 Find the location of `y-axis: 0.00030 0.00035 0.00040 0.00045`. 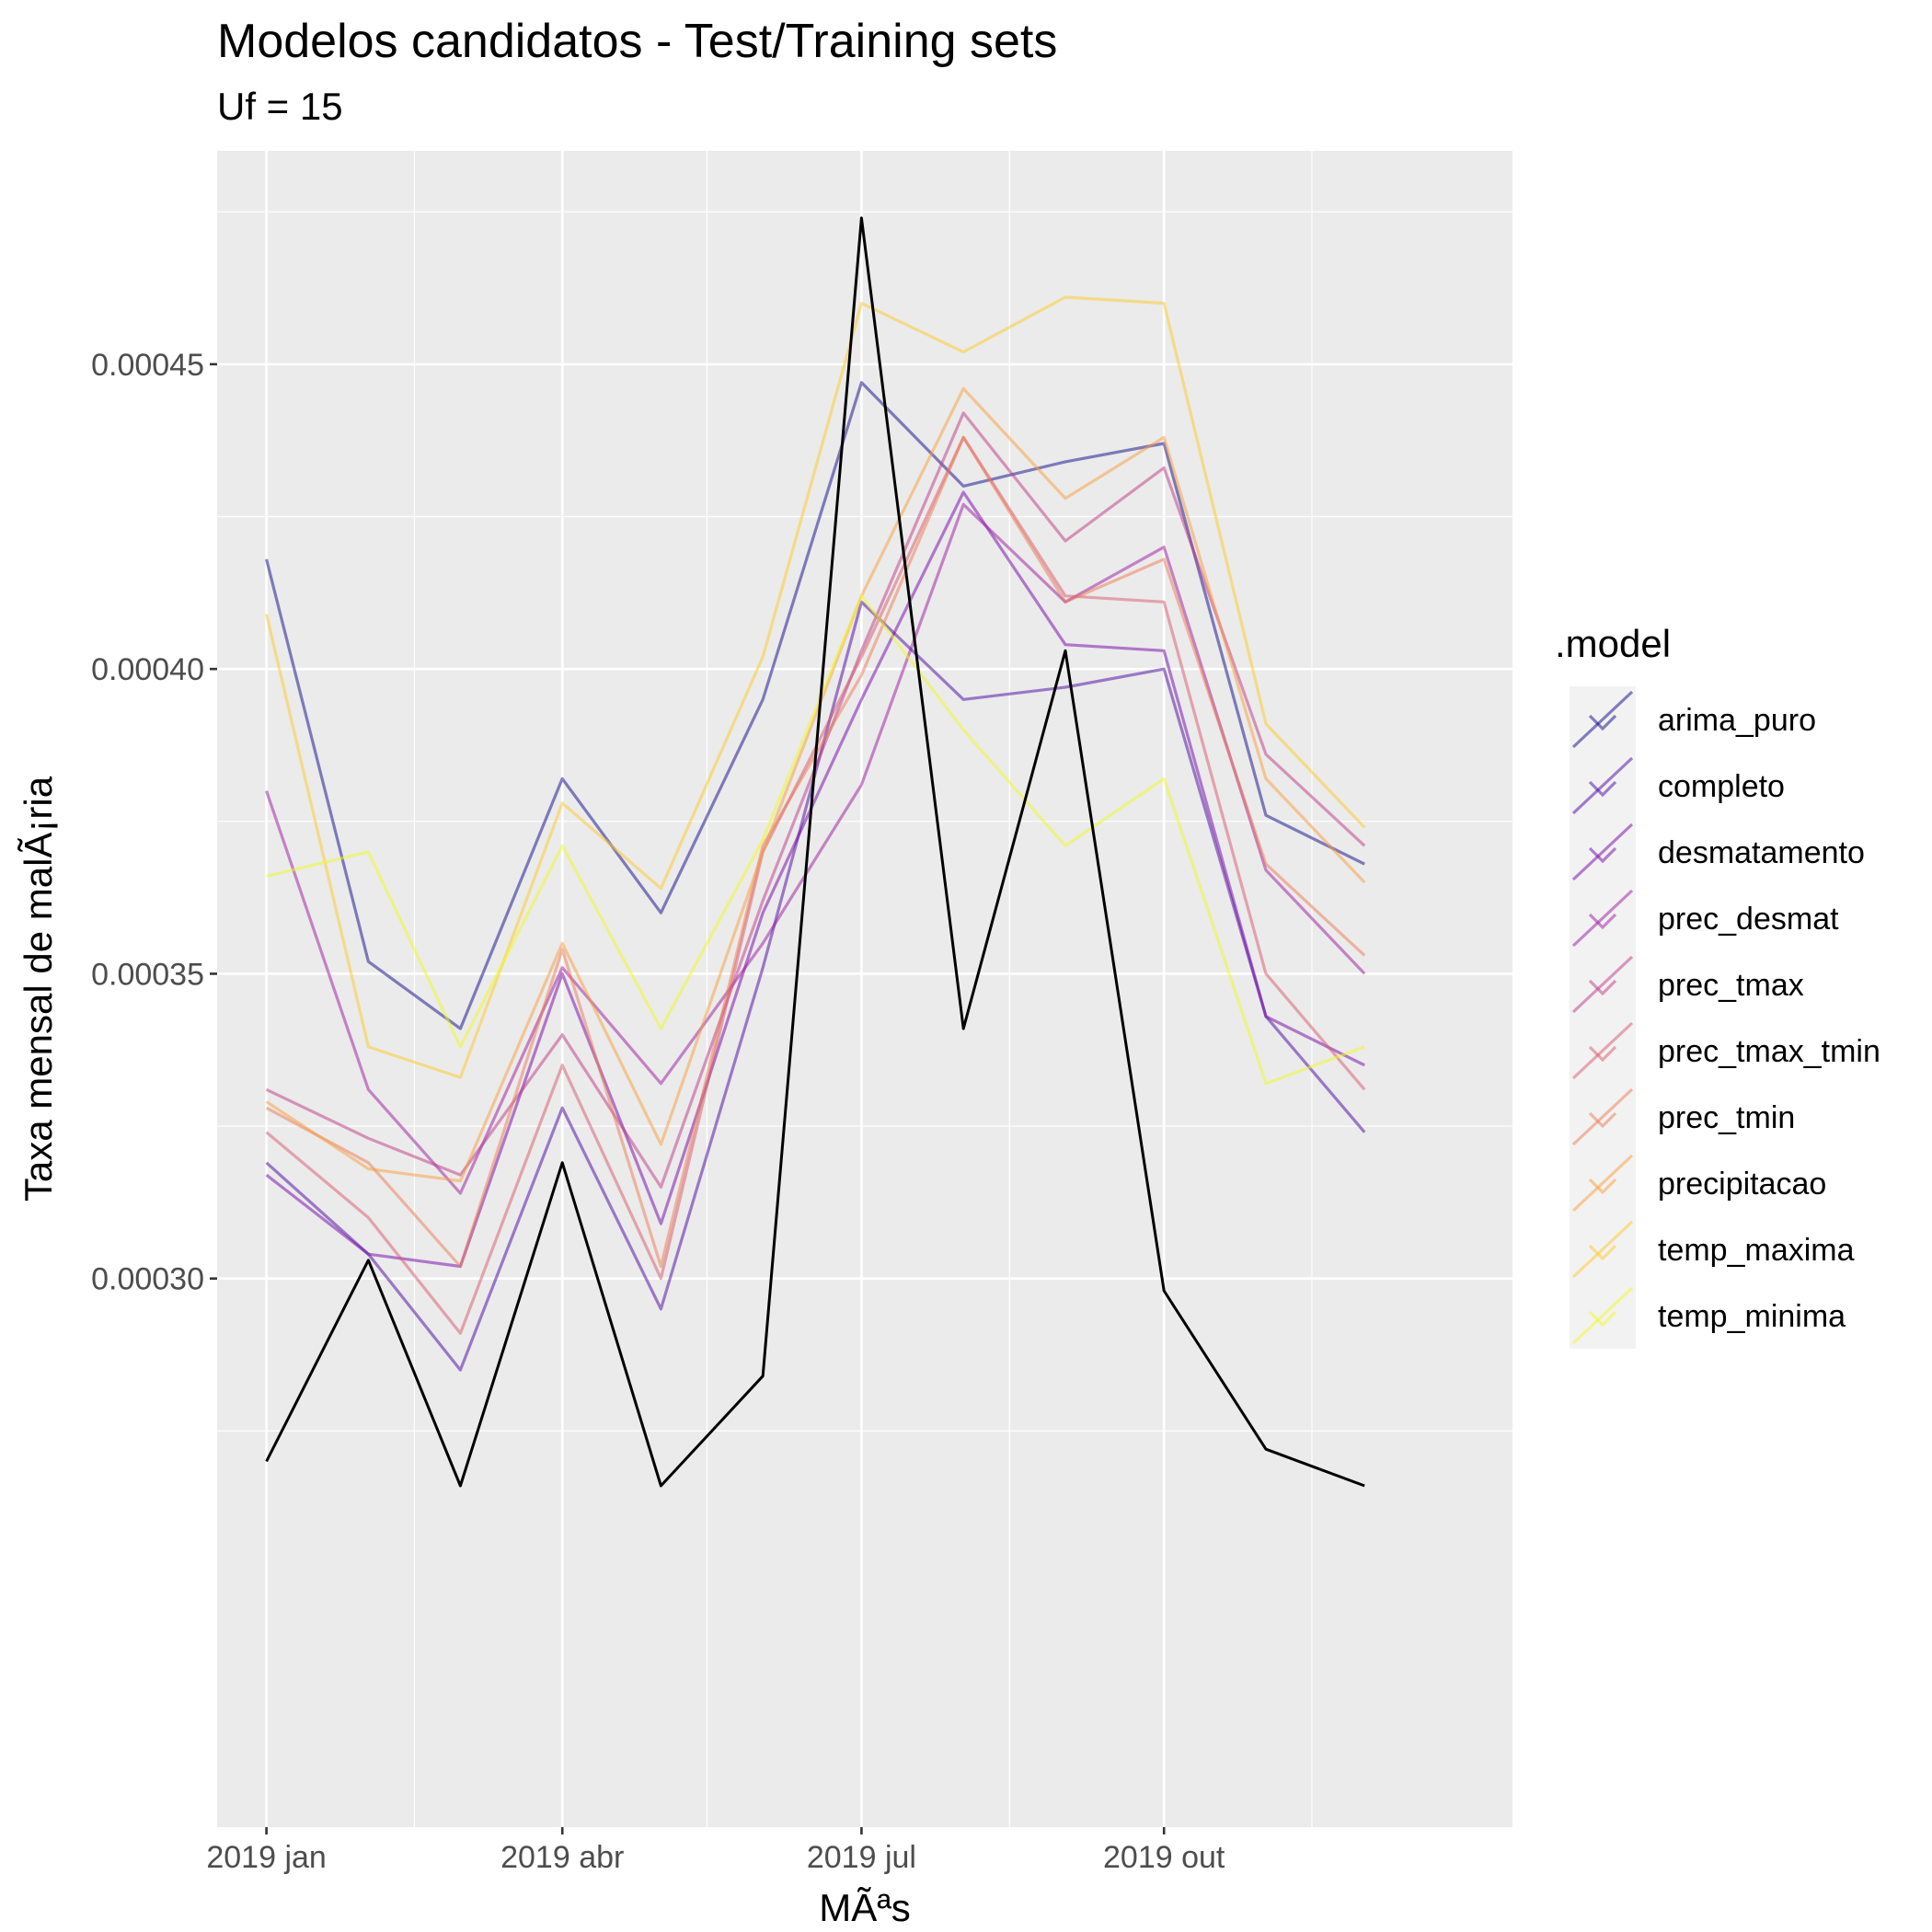

y-axis: 0.00030 0.00035 0.00040 0.00045 is located at coordinates (154, 822).